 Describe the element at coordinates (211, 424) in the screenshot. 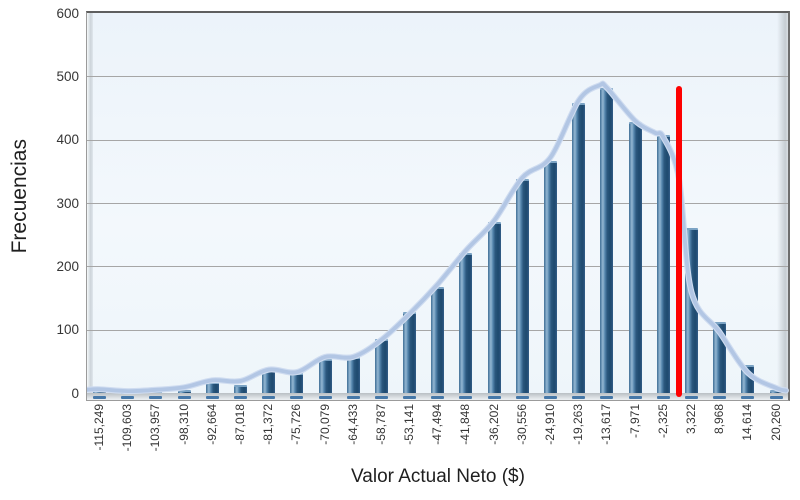

I see `x-tick-label: -92,664` at that location.